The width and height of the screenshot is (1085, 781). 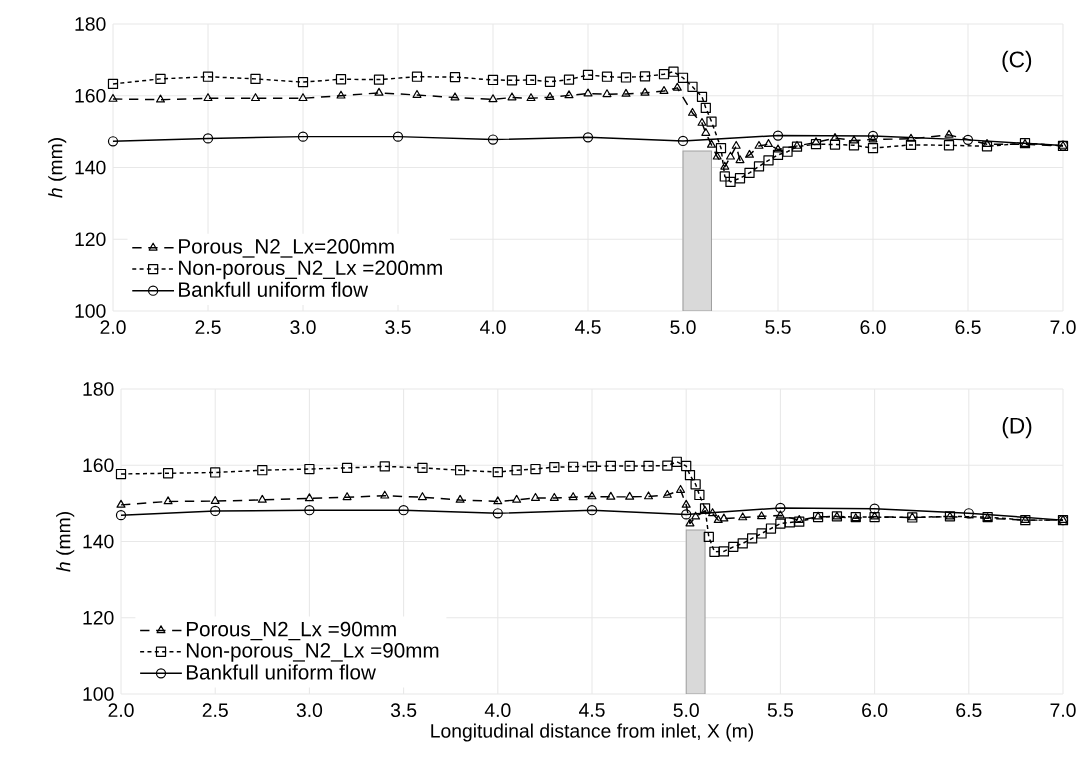 What do you see at coordinates (780, 710) in the screenshot?
I see `x-tick-label: 5.5` at bounding box center [780, 710].